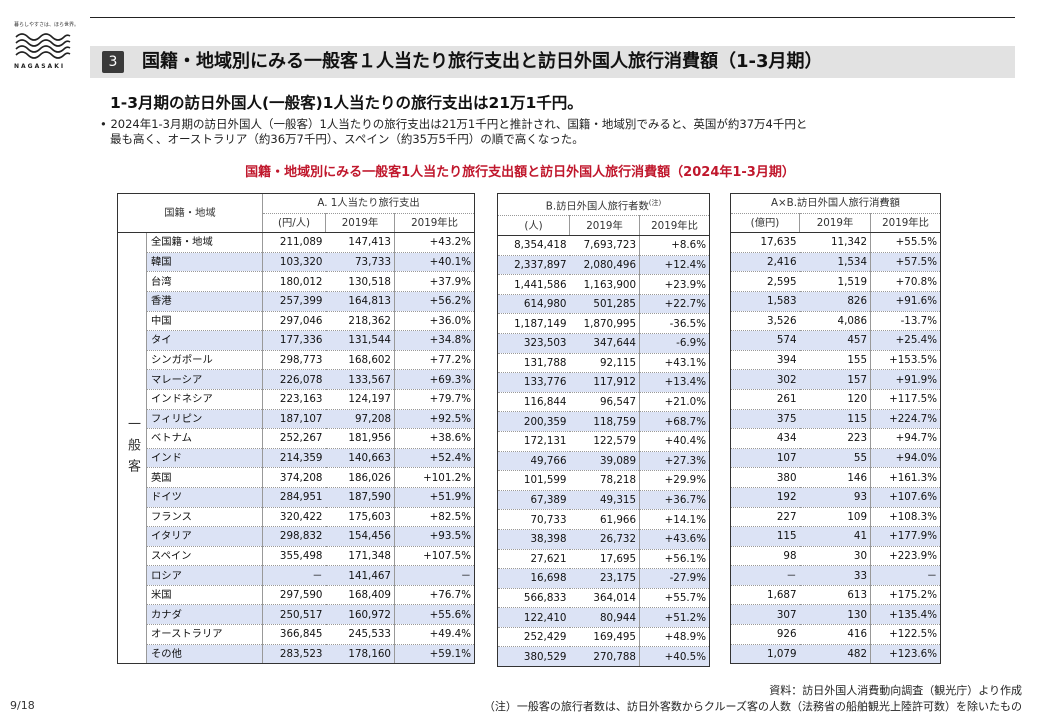  I want to click on per-person-2024: 297,590, so click(294, 595).